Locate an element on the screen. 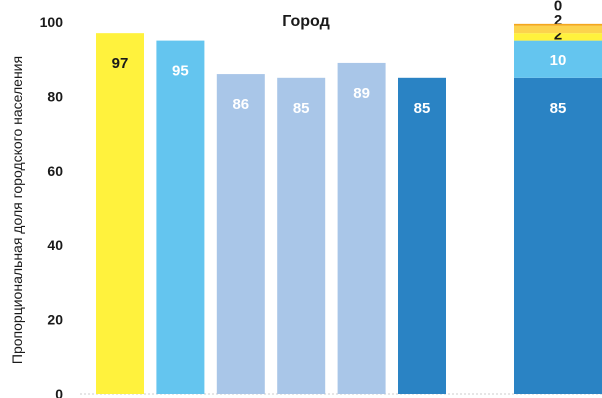 Image resolution: width=602 pixels, height=398 pixels. bar-value-label: 89 is located at coordinates (361, 93).